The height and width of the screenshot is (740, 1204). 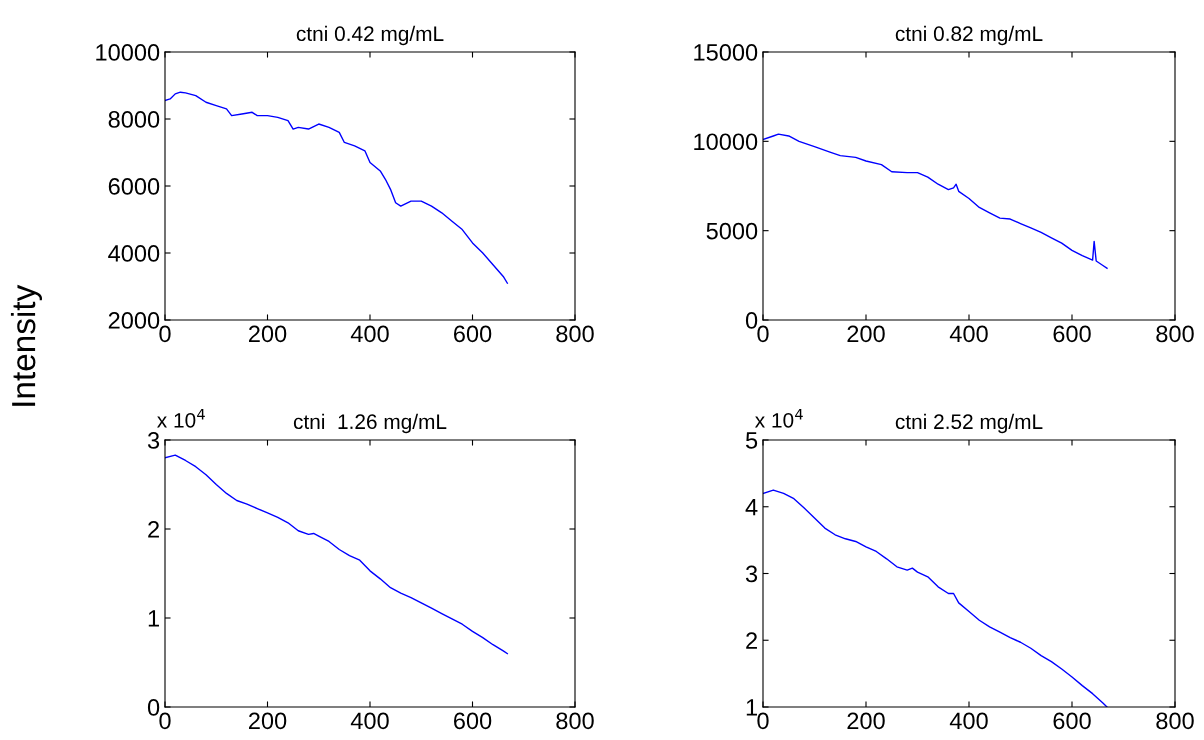 I want to click on y-tick-label: 15000, so click(x=726, y=52).